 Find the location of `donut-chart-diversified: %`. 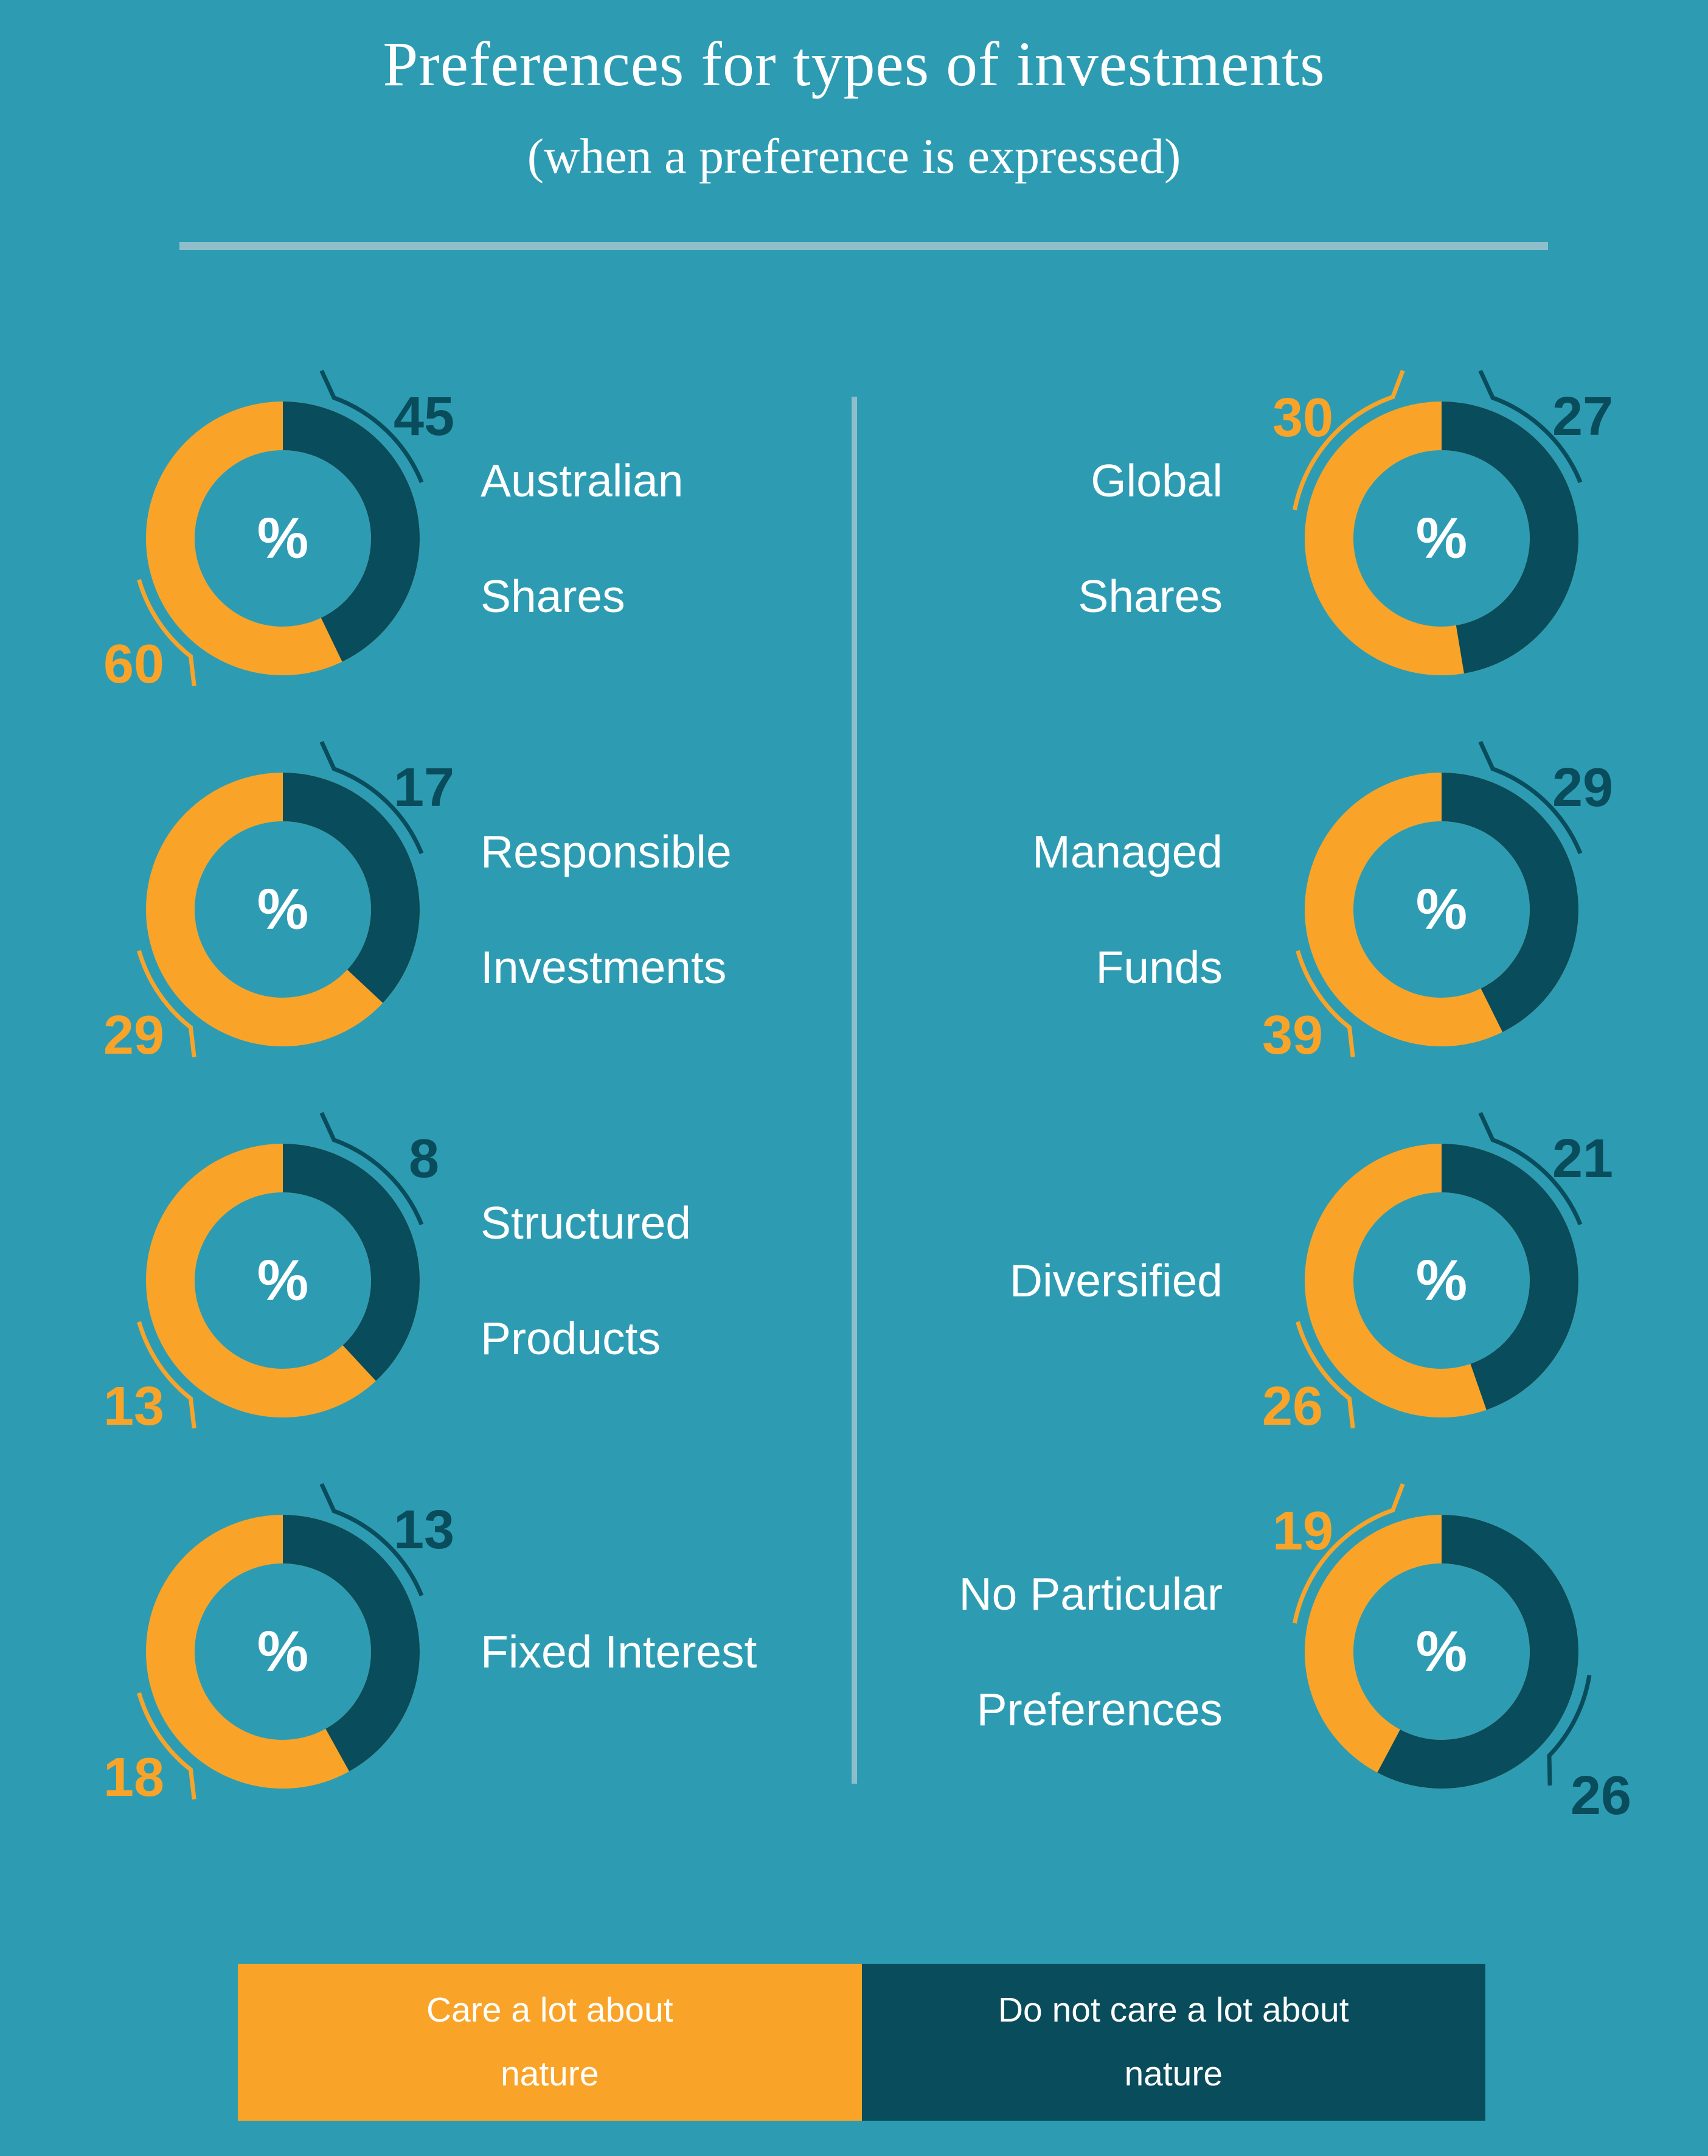

donut-chart-diversified: % is located at coordinates (1439, 1270).